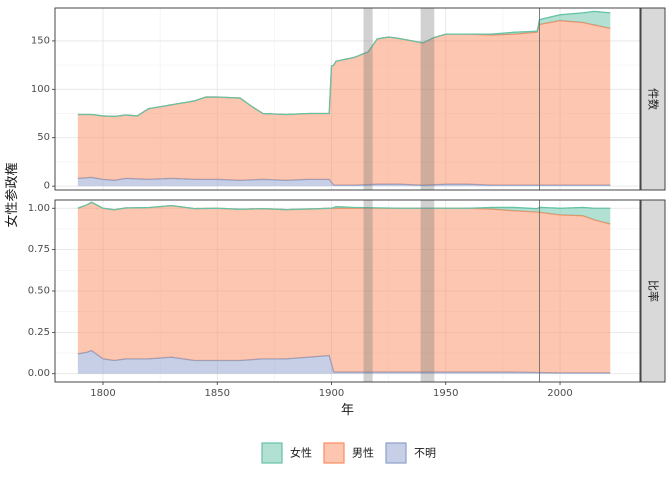 Image resolution: width=672 pixels, height=484 pixels. Describe the element at coordinates (39, 291) in the screenshot. I see `y-tick-label: 0.50` at that location.